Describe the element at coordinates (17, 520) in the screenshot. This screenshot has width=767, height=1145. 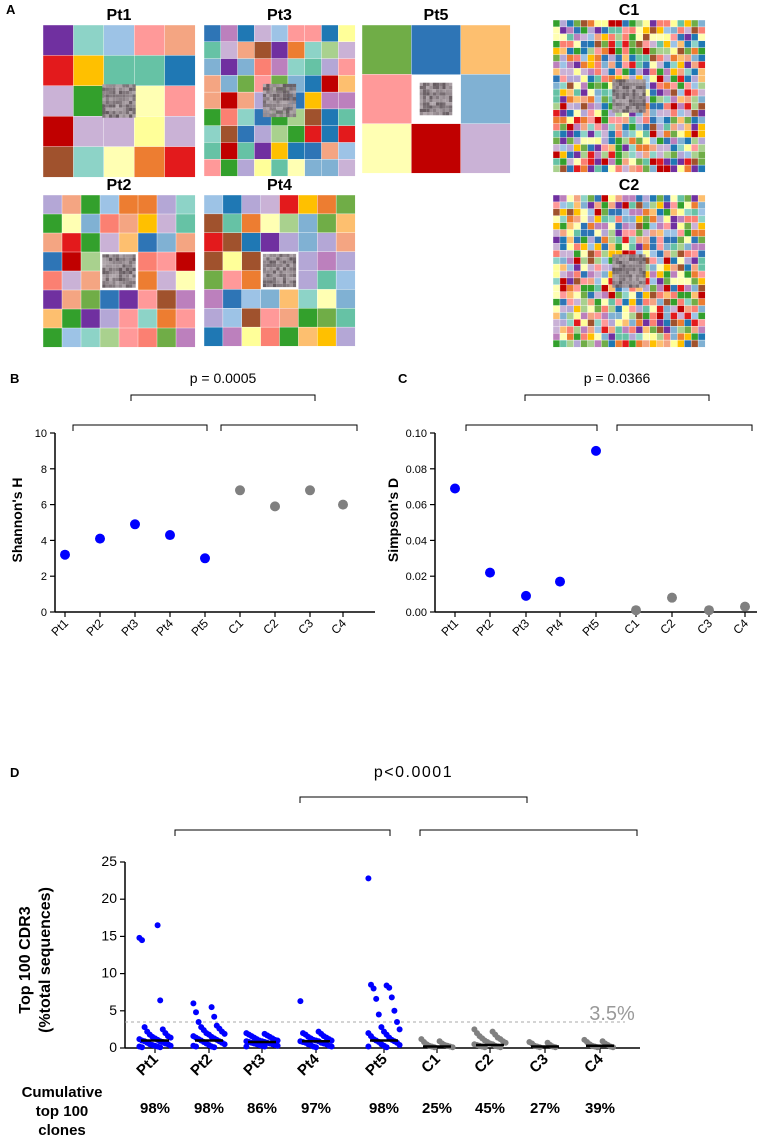
I see `y-axis-label: Shannon's H` at that location.